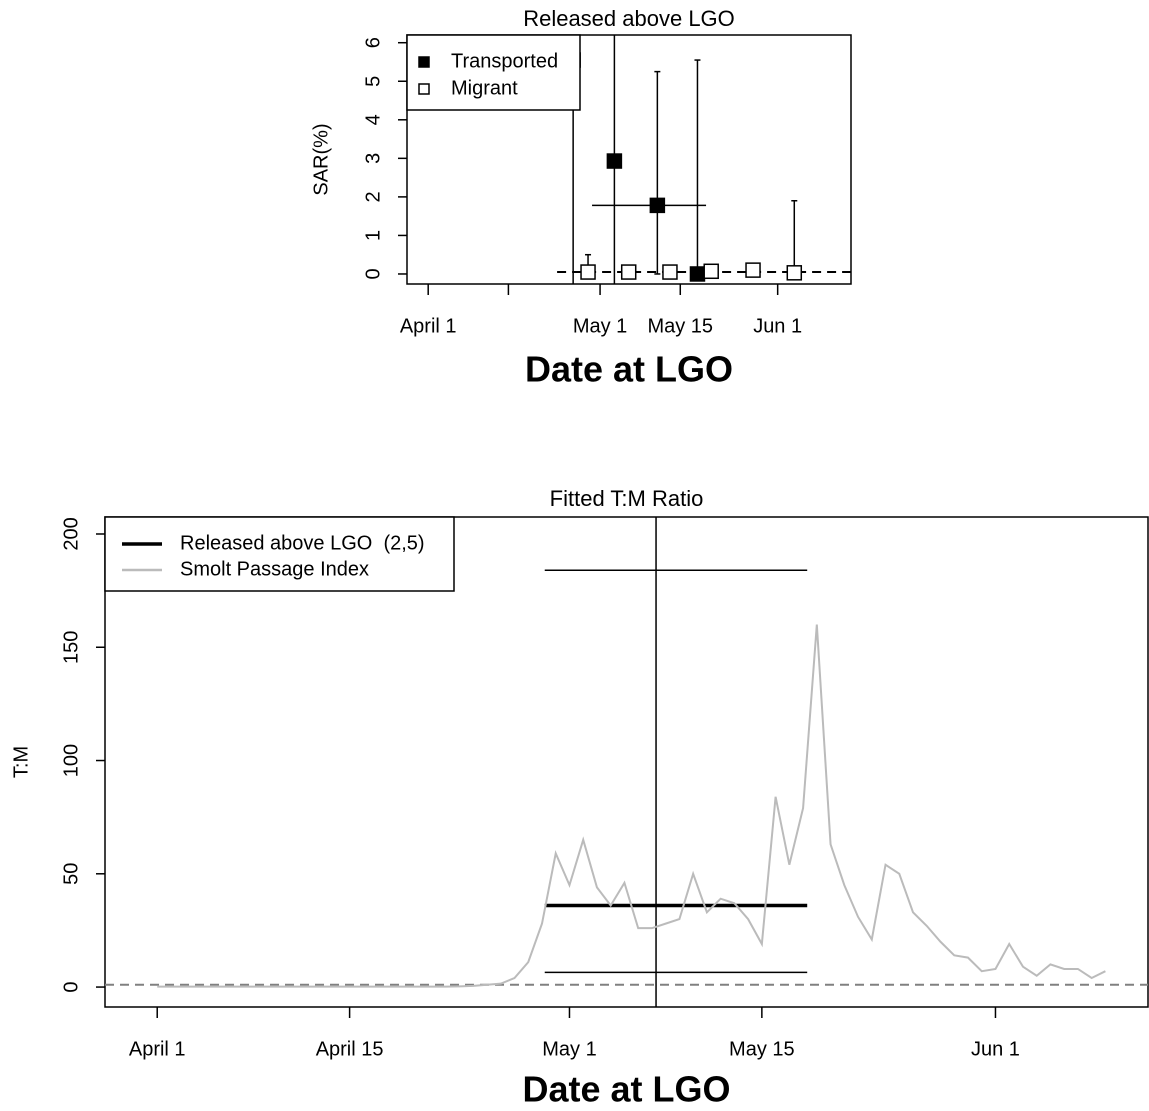 This screenshot has width=1149, height=1111. What do you see at coordinates (373, 42) in the screenshot?
I see `y-tick-label: 6` at bounding box center [373, 42].